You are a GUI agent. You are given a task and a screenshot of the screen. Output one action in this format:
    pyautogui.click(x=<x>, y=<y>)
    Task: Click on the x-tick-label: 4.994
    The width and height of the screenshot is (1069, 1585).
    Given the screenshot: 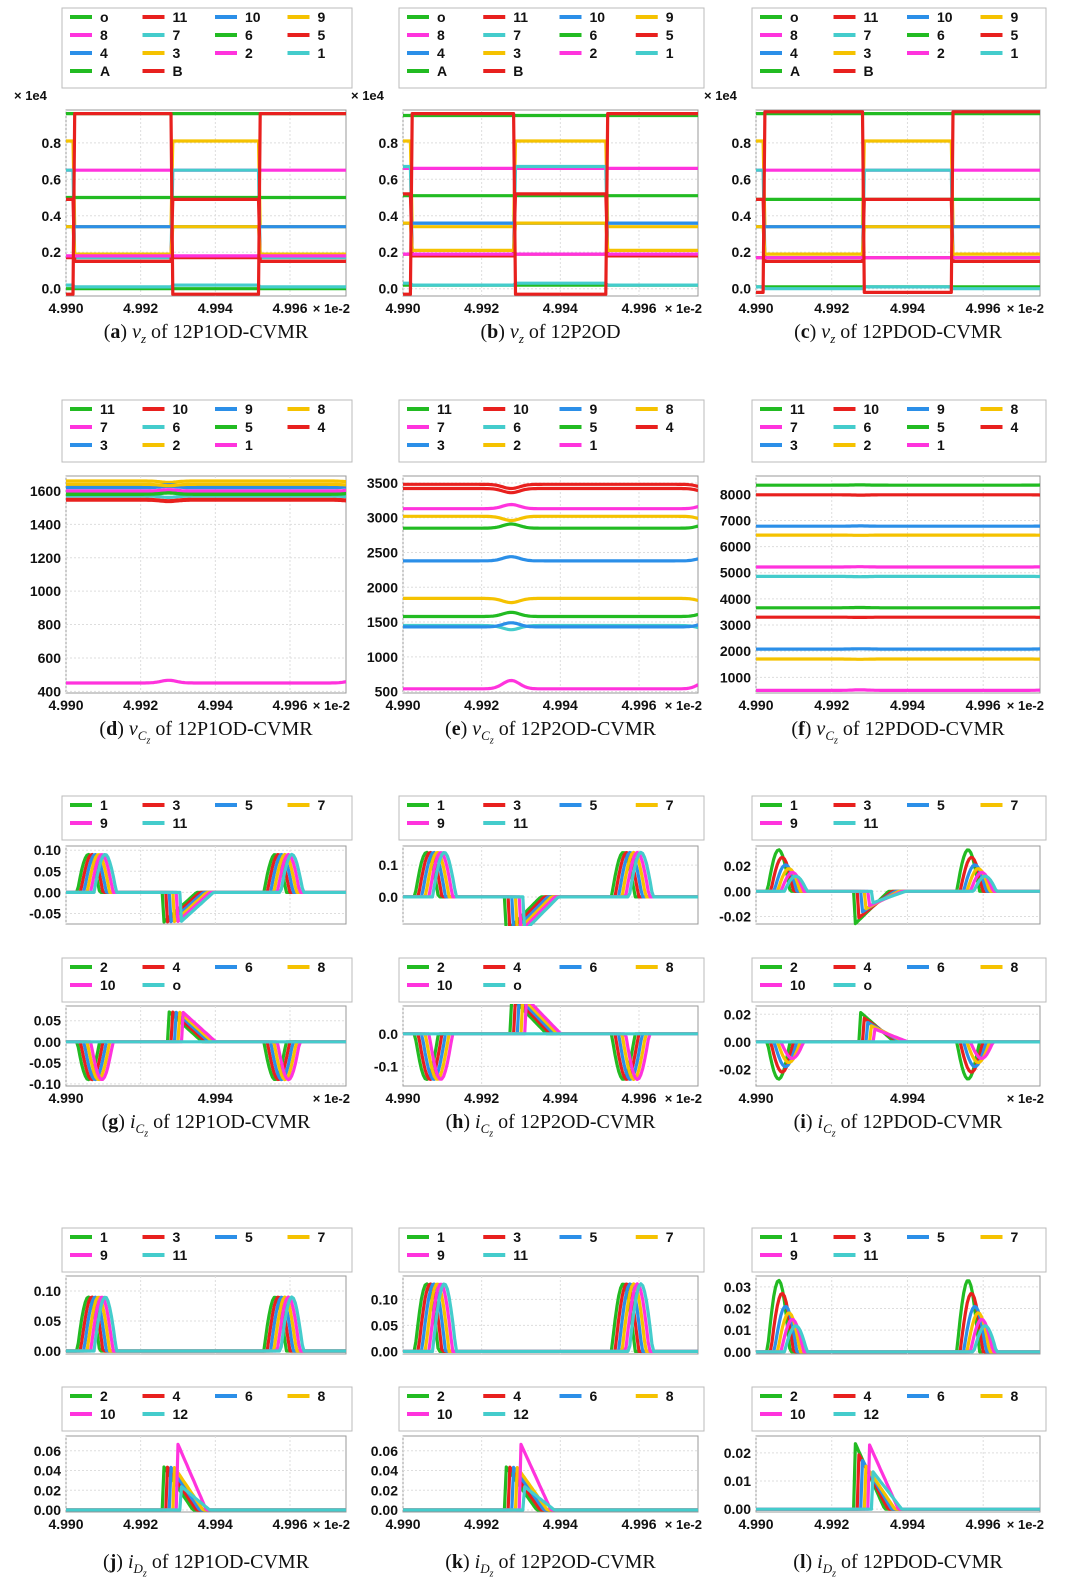 What is the action you would take?
    pyautogui.click(x=907, y=705)
    